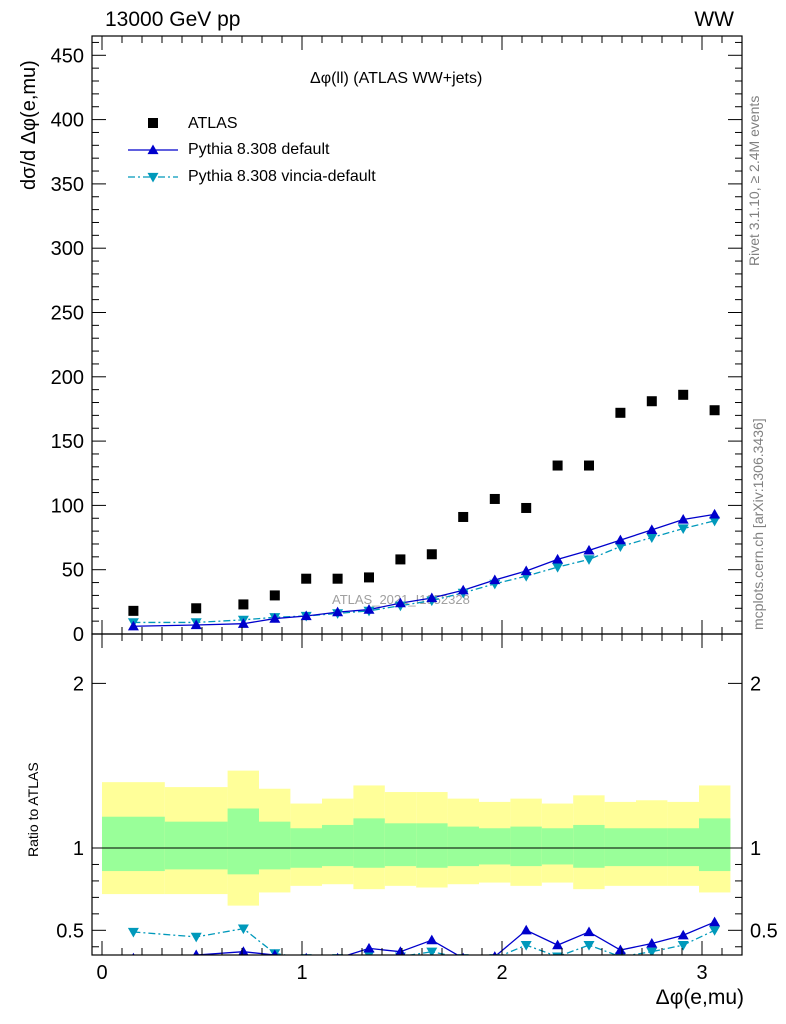 Image resolution: width=786 pixels, height=1024 pixels. What do you see at coordinates (501, 973) in the screenshot?
I see `x-tick-label: 2` at bounding box center [501, 973].